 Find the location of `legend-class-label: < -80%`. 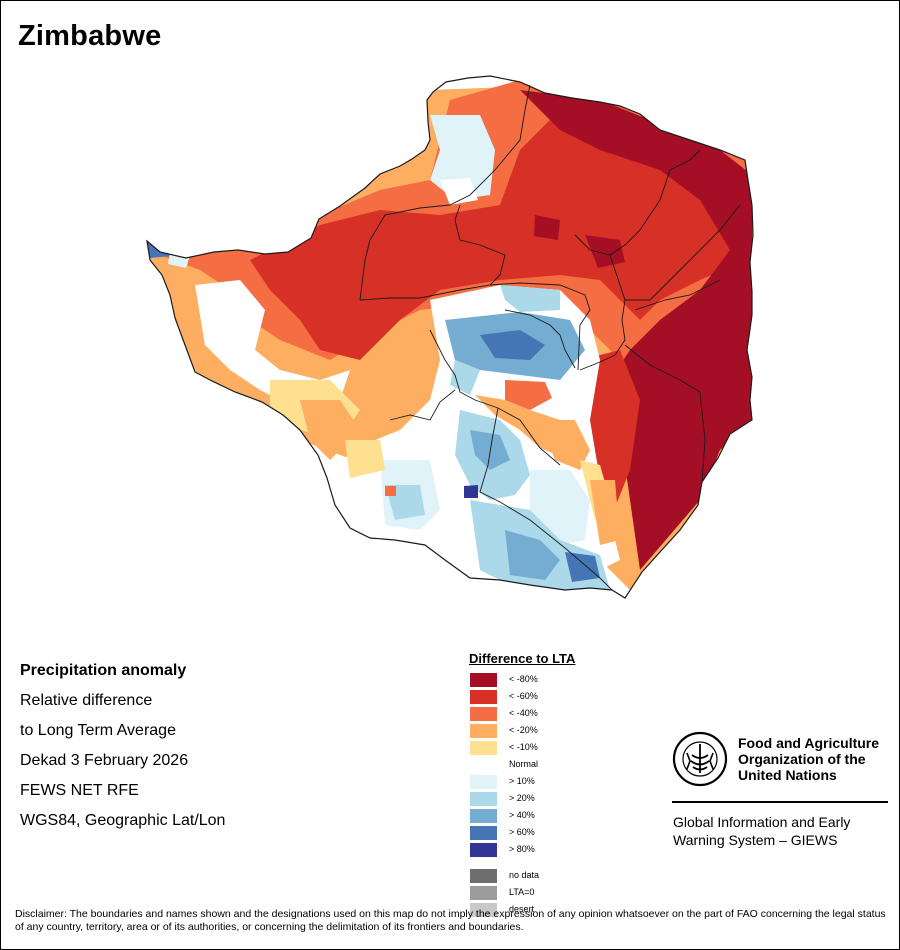

legend-class-label: < -80% is located at coordinates (523, 679).